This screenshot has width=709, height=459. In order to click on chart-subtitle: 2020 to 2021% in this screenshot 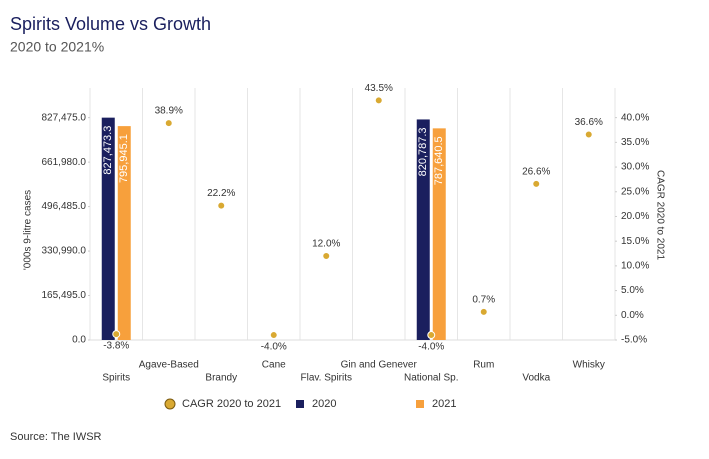, I will do `click(57, 47)`.